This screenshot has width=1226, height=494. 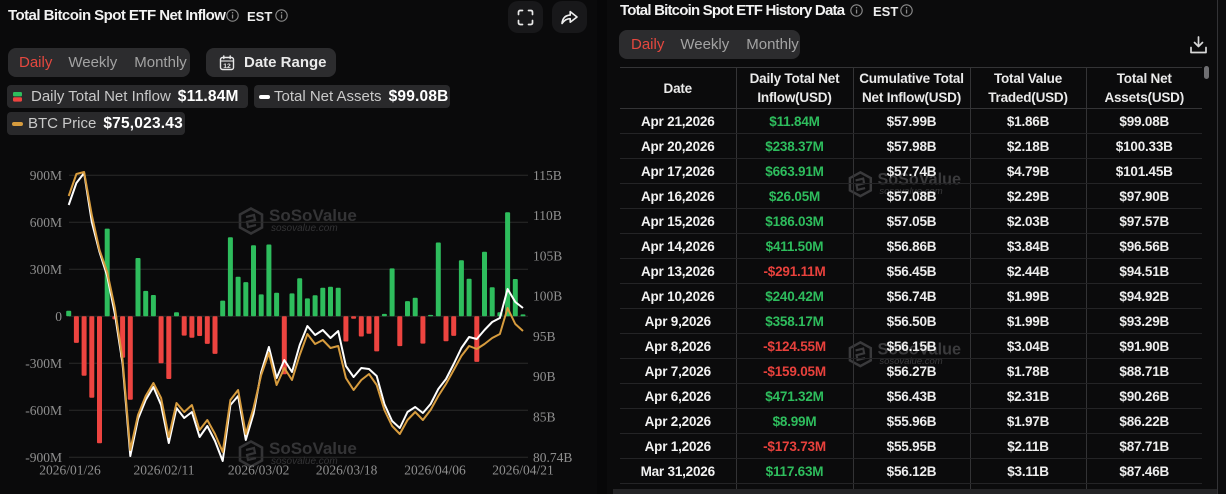 I want to click on svg-text: 80.74B, so click(x=552, y=457).